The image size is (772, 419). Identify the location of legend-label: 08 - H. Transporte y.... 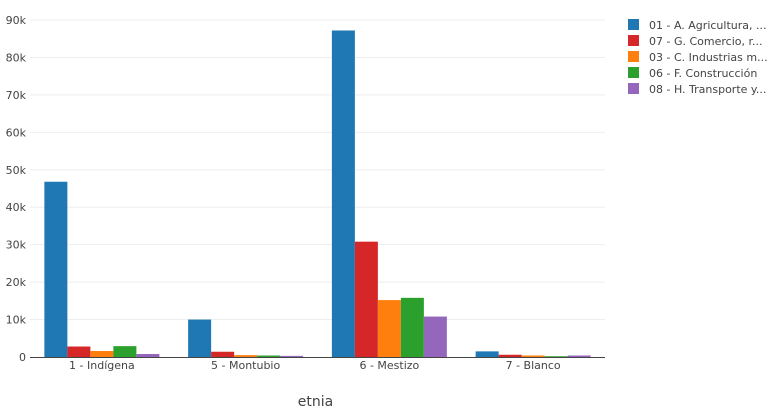
(707, 89).